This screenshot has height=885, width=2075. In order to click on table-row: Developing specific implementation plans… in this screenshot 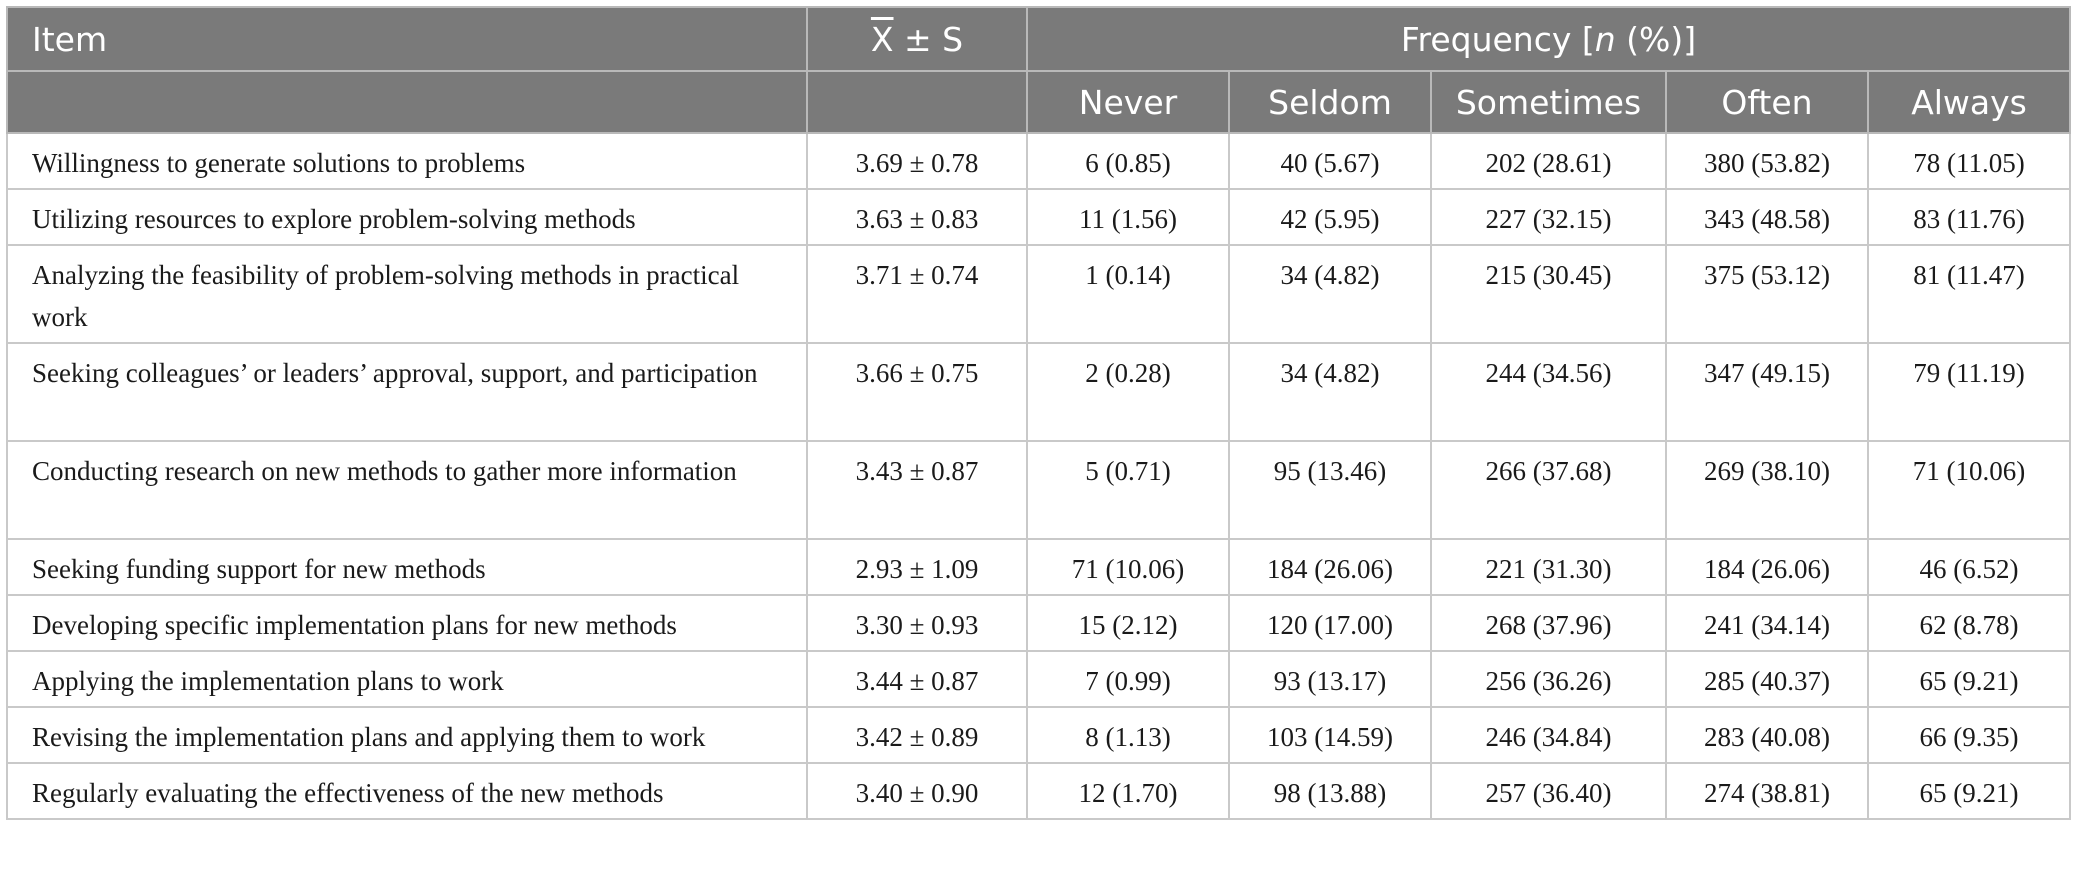, I will do `click(1039, 623)`.